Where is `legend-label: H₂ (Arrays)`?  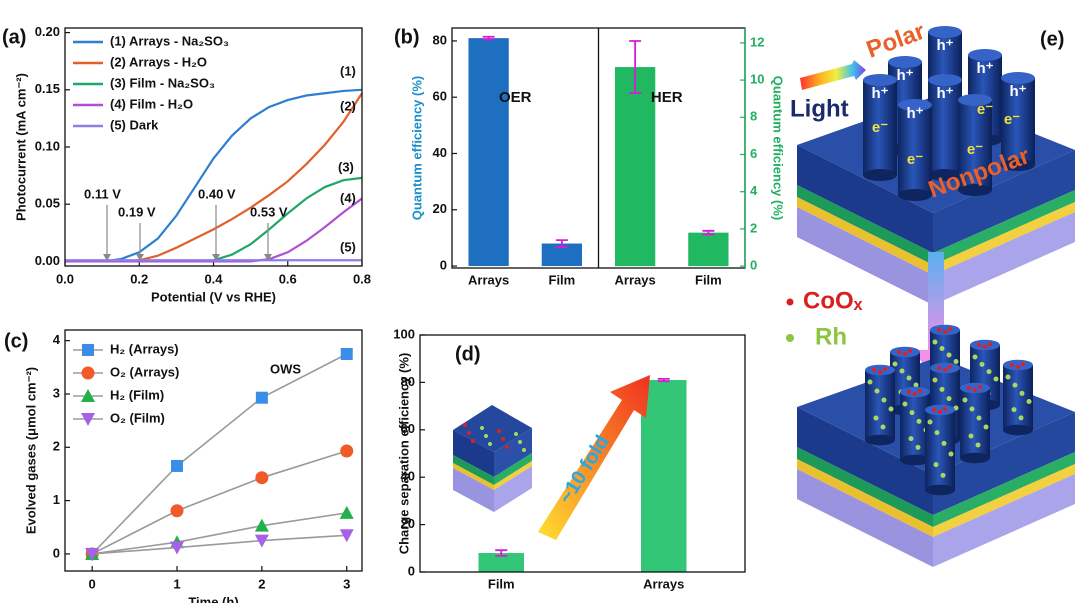
legend-label: H₂ (Arrays) is located at coordinates (144, 348).